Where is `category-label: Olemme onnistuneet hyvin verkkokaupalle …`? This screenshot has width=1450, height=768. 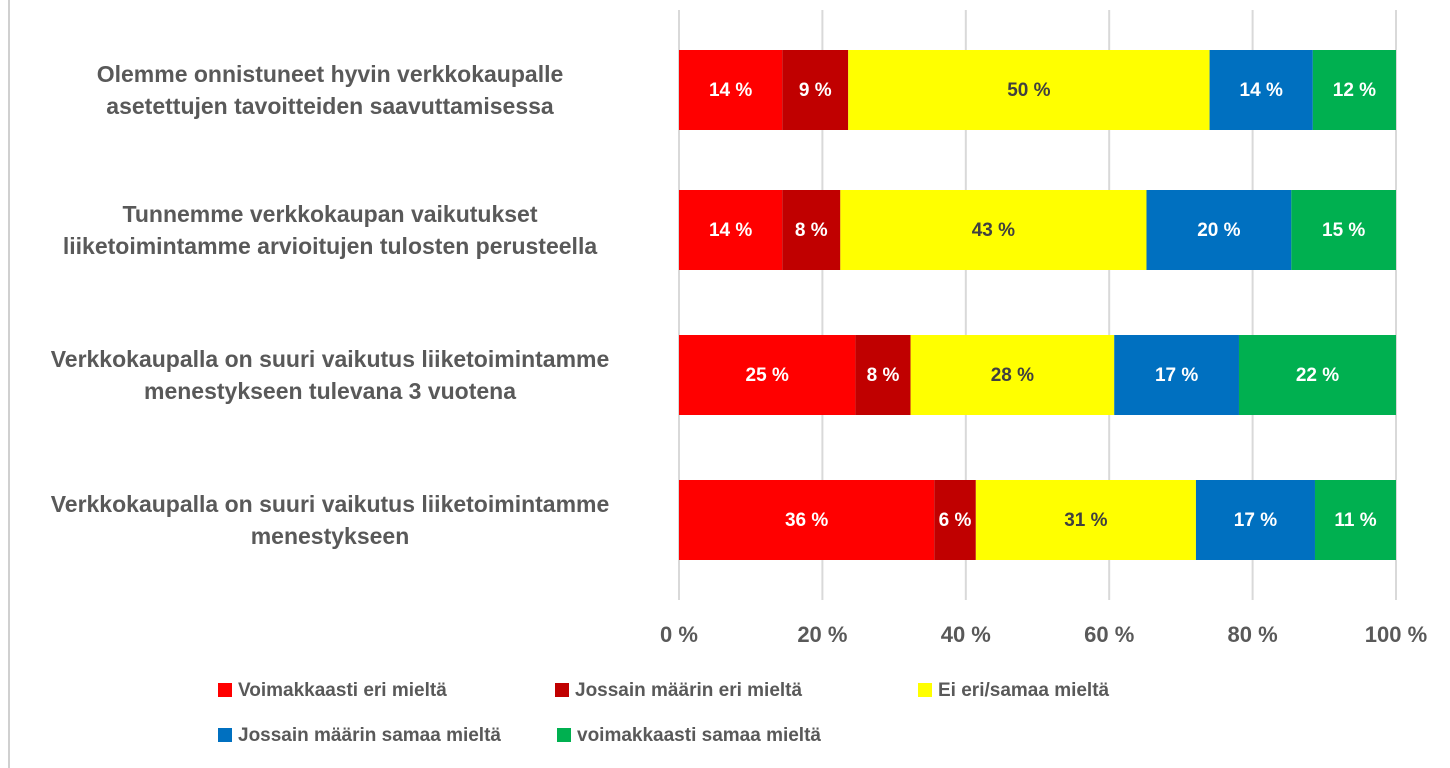
category-label: Olemme onnistuneet hyvin verkkokaupalle … is located at coordinates (330, 90).